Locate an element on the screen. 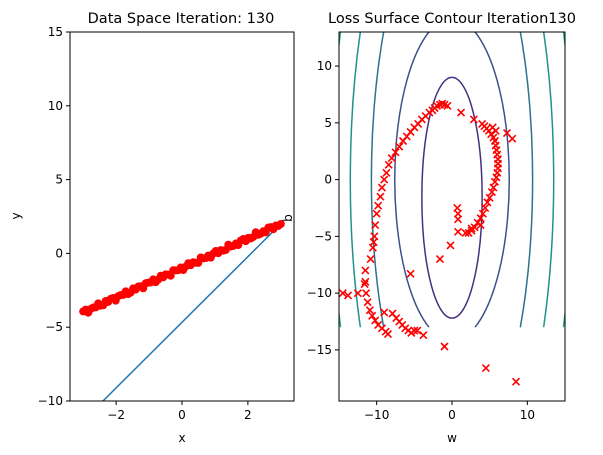 This screenshot has height=455, width=603. loss-surface-ylabel: b is located at coordinates (288, 218).